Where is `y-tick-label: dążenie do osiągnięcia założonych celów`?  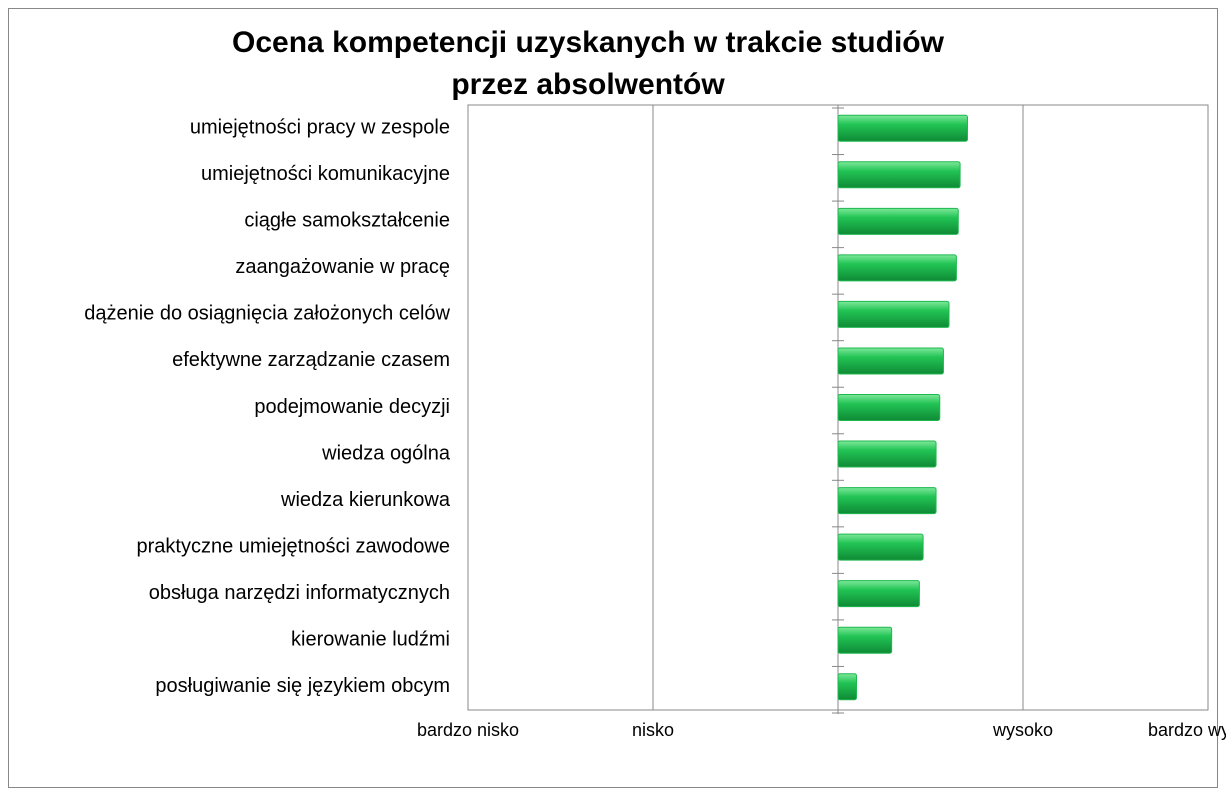
y-tick-label: dążenie do osiągnięcia założonych celów is located at coordinates (267, 314).